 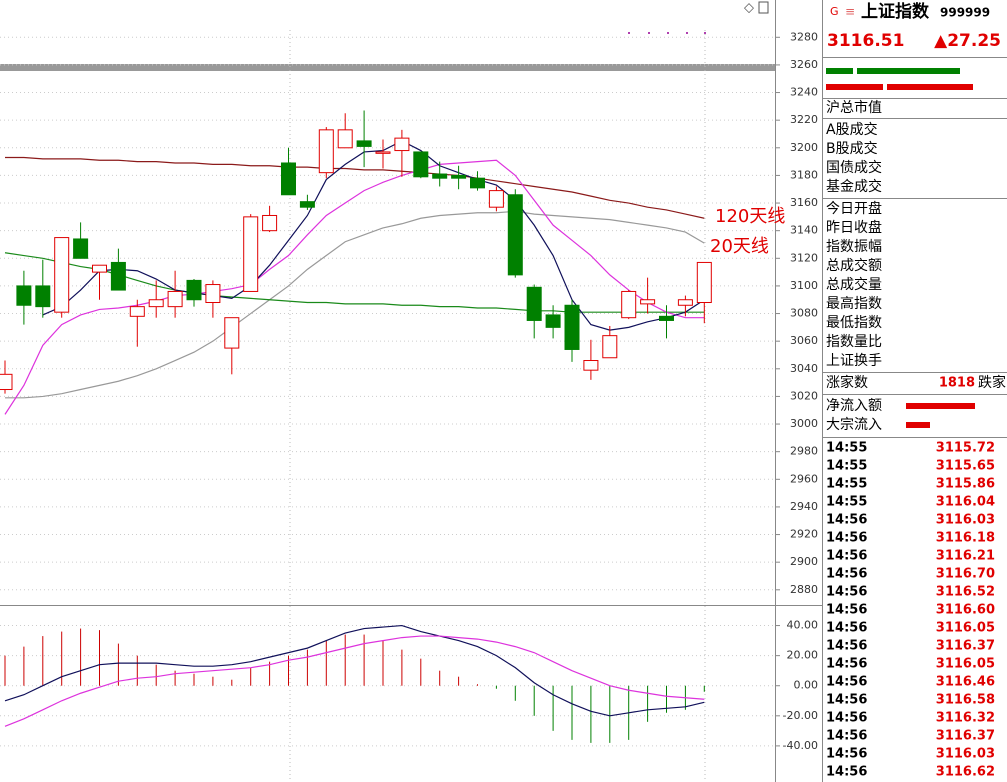 I want to click on tick-price: 3115.86, so click(x=965, y=484).